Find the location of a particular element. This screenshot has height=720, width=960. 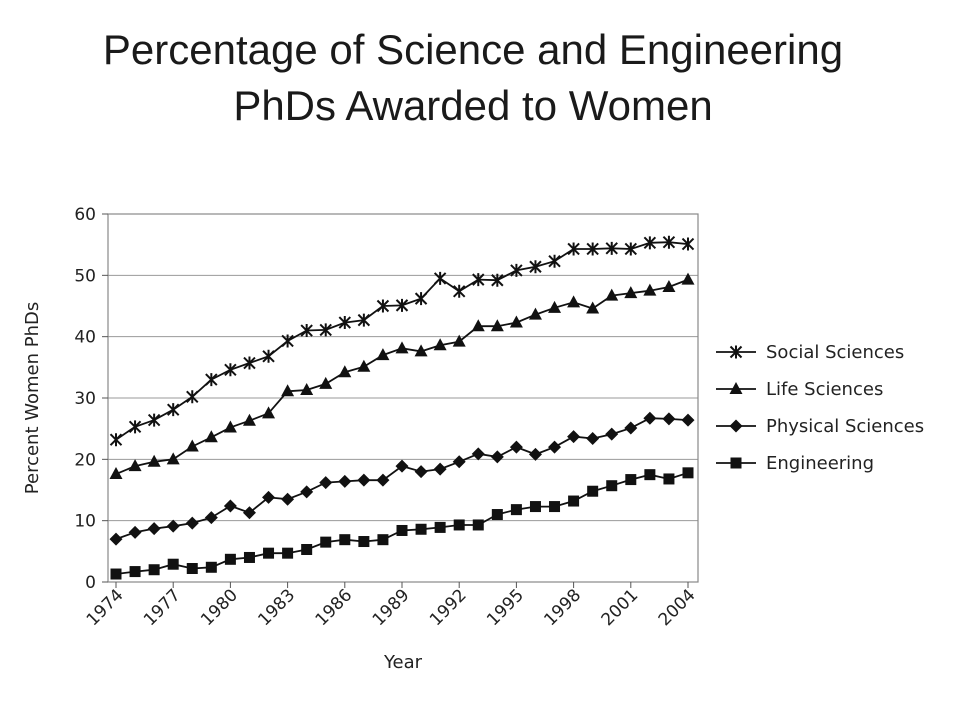

x-tick-label: 1983 is located at coordinates (276, 607).